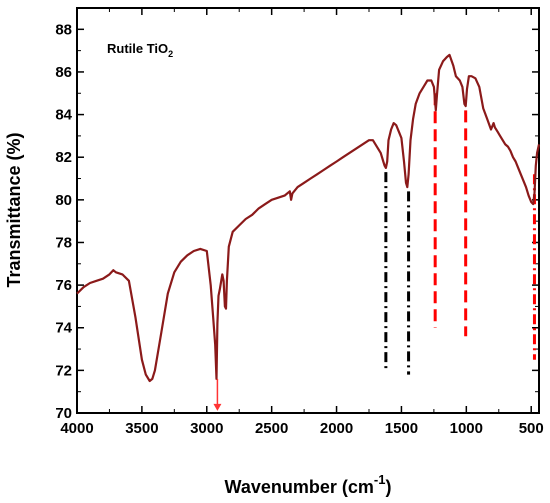  I want to click on sample-annotation: Rutile TiO2, so click(140, 50).